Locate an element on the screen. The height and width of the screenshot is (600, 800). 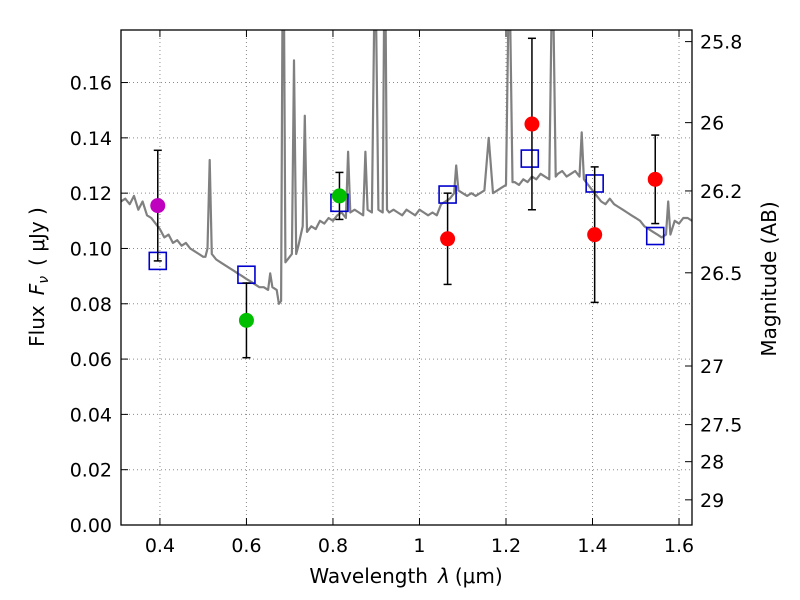
y-tick-label: 0.10 is located at coordinates (91, 249).